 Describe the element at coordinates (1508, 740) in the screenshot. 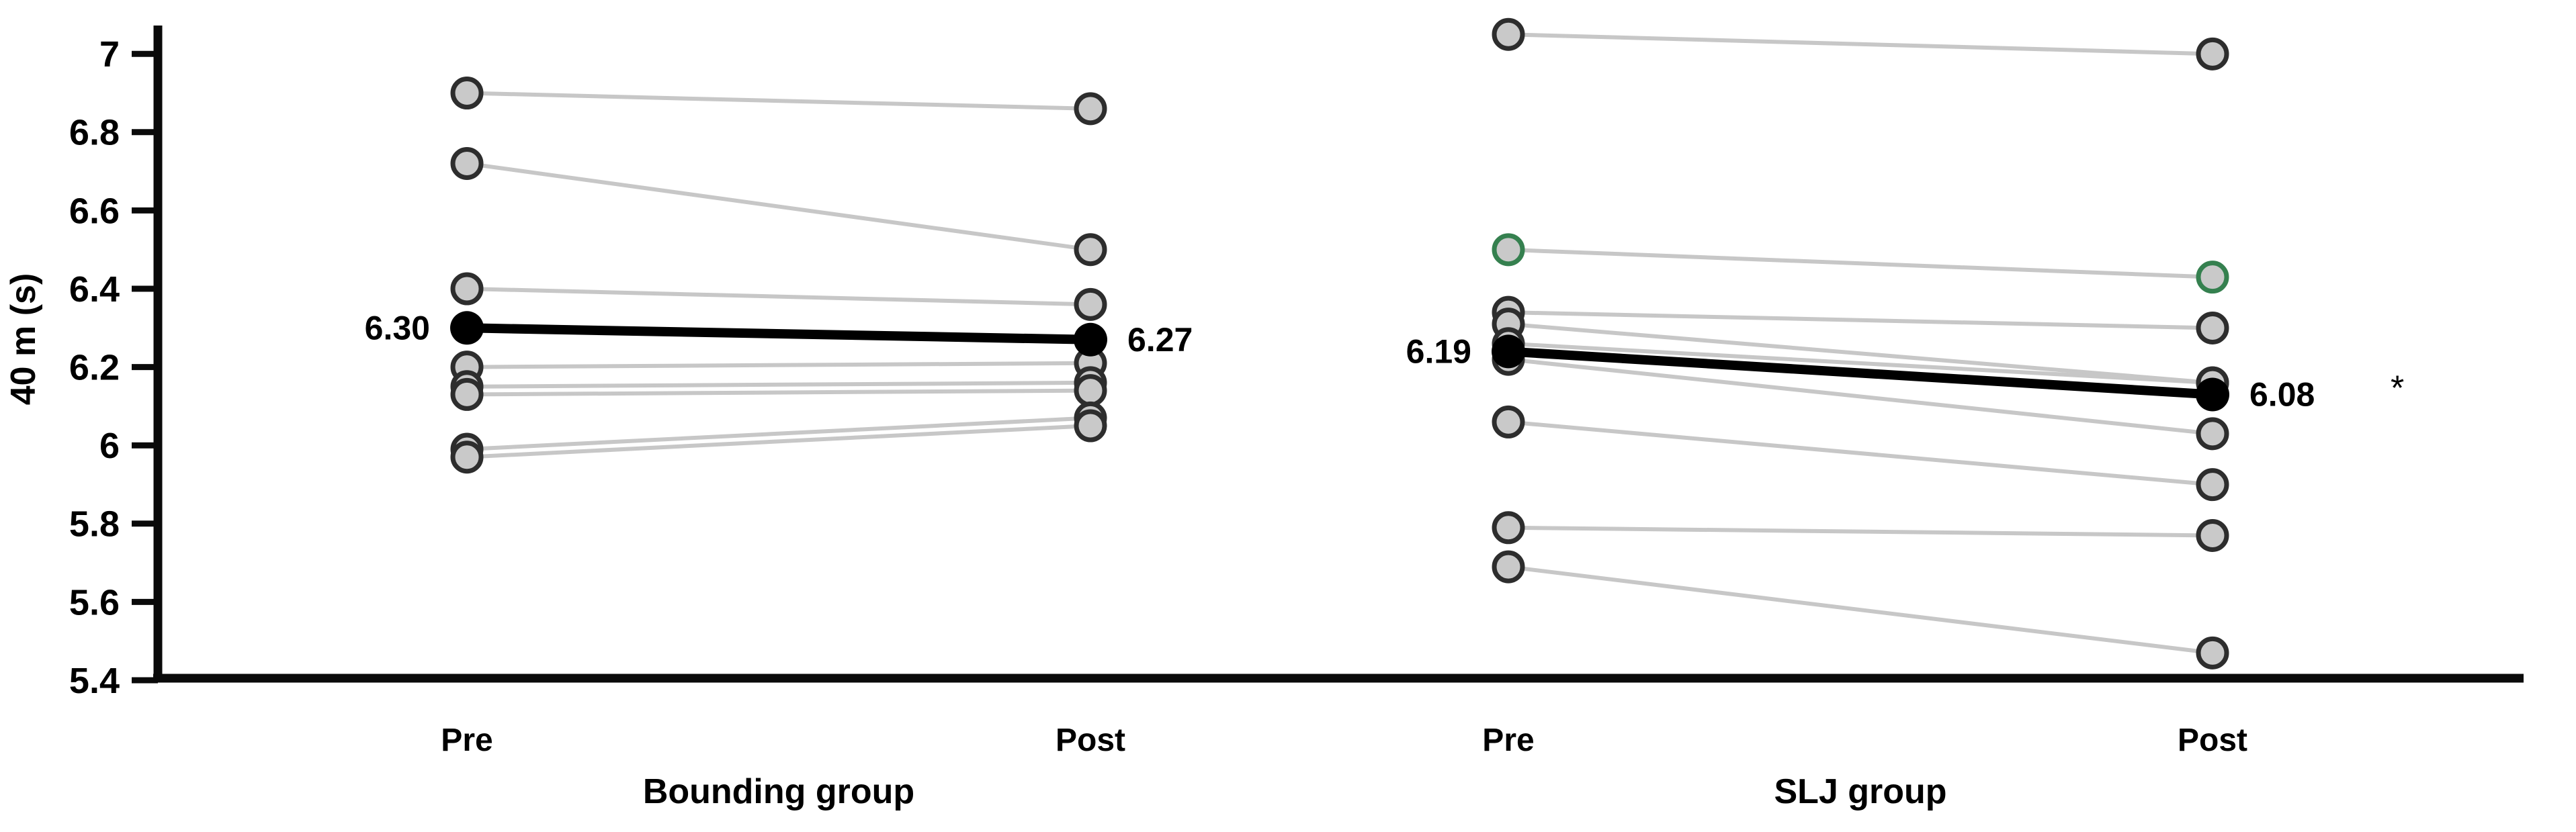

I see `x-tick-label-pre-g1: Pre` at that location.